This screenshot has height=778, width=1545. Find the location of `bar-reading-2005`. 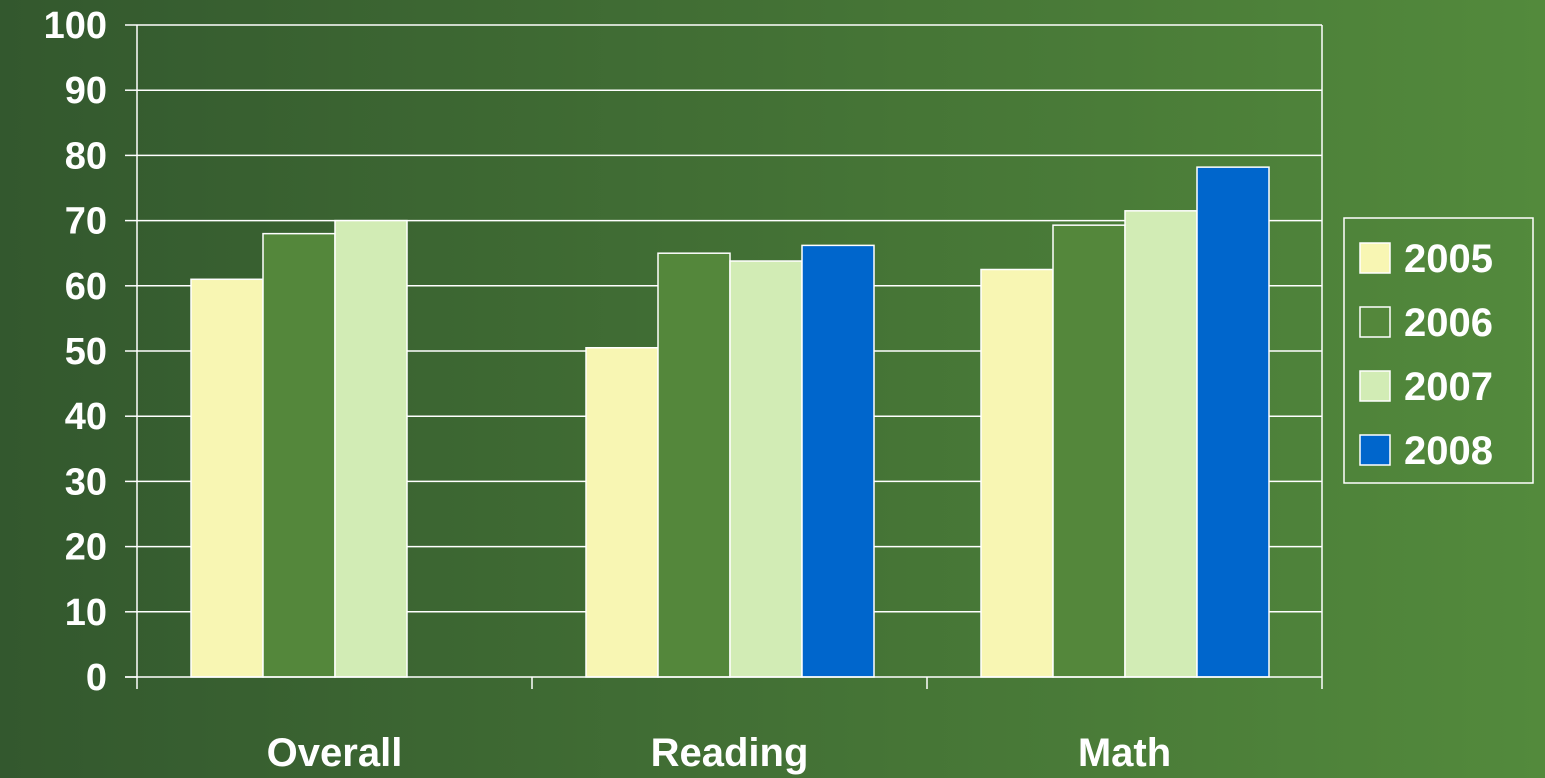

bar-reading-2005 is located at coordinates (622, 512).